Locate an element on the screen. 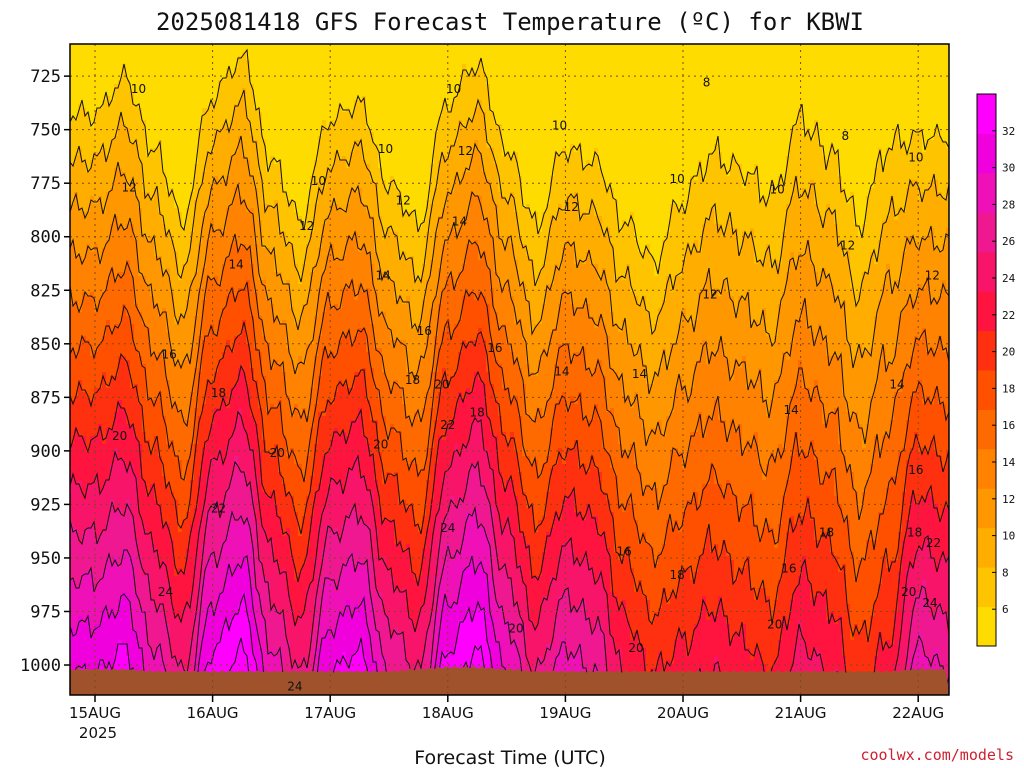  x-tick-label: 20AUG is located at coordinates (683, 713).